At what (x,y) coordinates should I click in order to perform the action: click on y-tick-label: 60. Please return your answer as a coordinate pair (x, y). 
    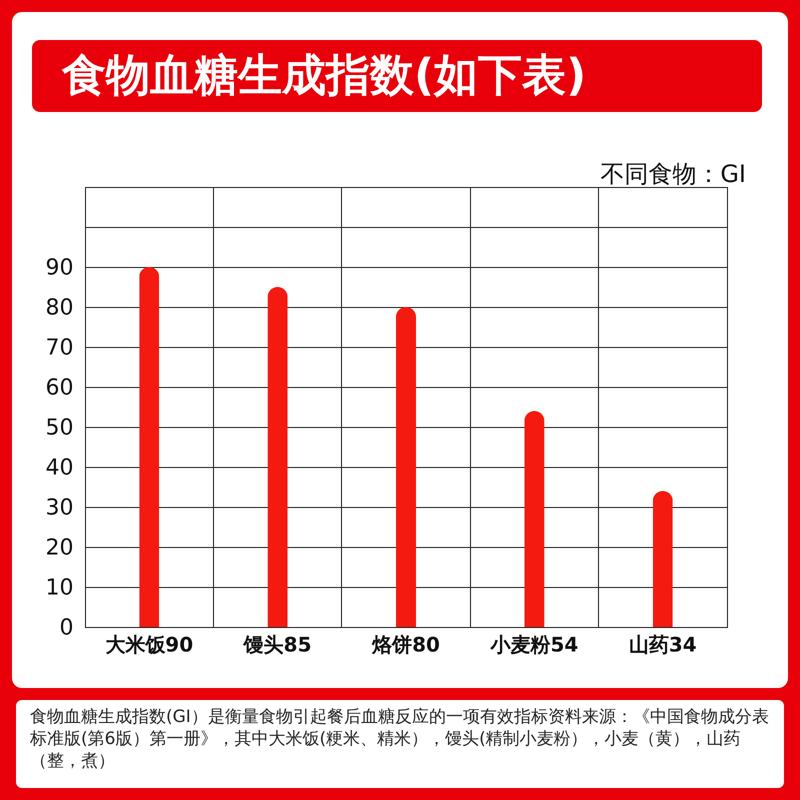
    Looking at the image, I should click on (60, 388).